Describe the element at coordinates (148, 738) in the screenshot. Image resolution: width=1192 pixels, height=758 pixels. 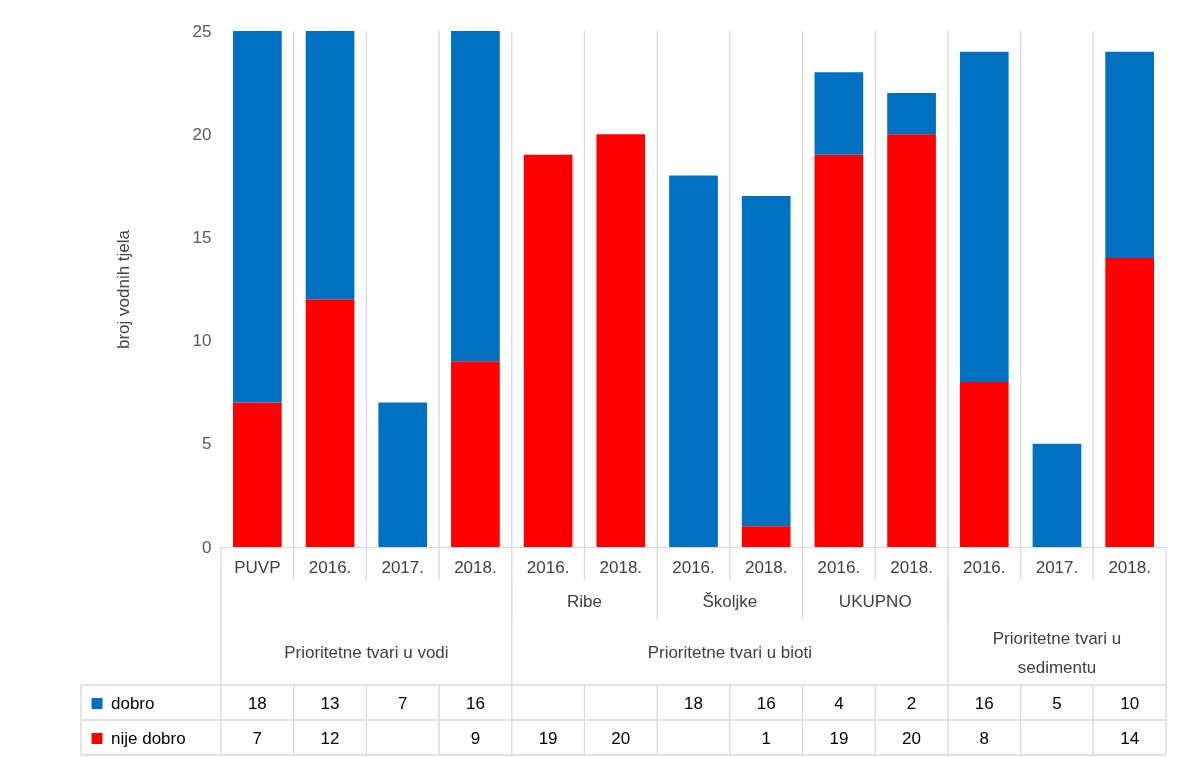
I see `legend-label: nije dobro` at that location.